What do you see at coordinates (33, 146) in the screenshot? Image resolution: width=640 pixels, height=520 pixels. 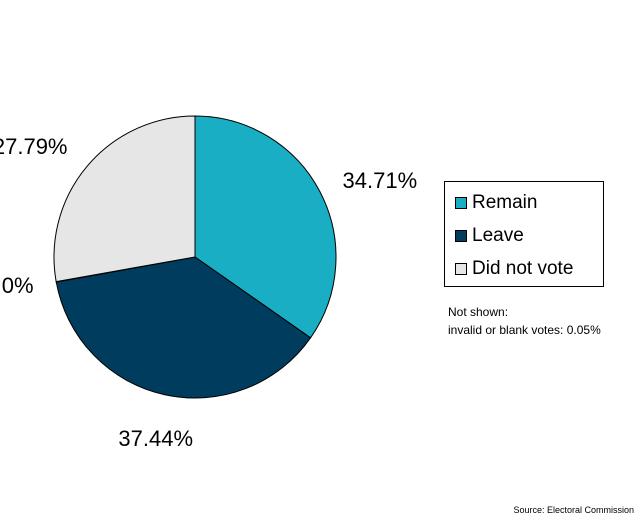 I see `slice-label-did-not-vote: 27.79%` at bounding box center [33, 146].